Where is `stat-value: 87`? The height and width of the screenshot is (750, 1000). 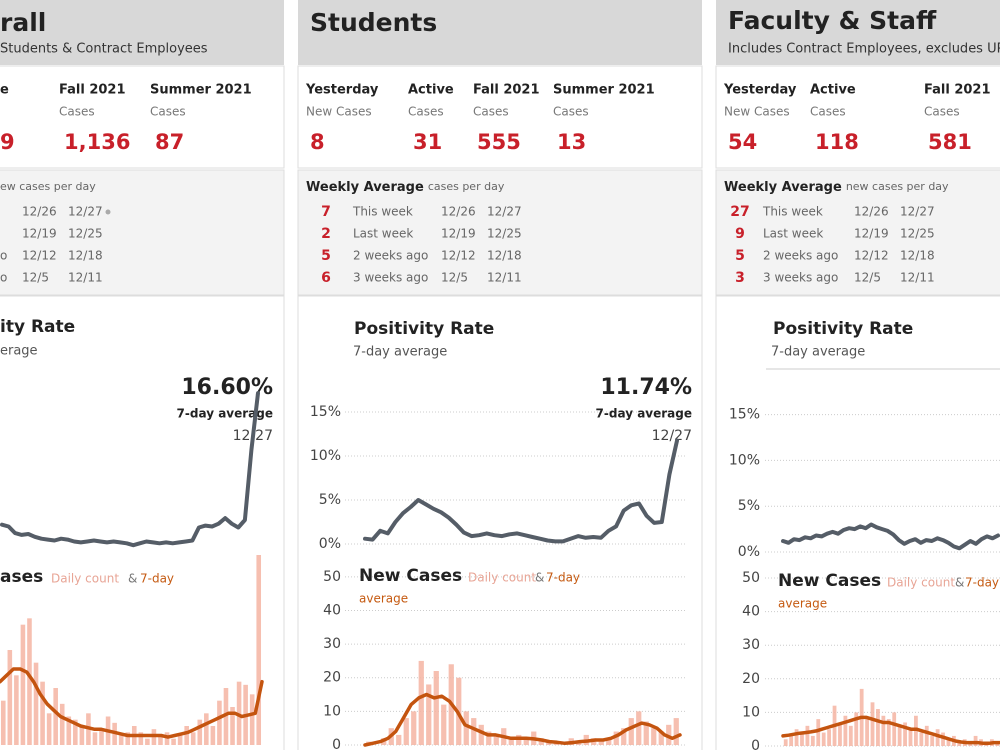 stat-value: 87 is located at coordinates (169, 142).